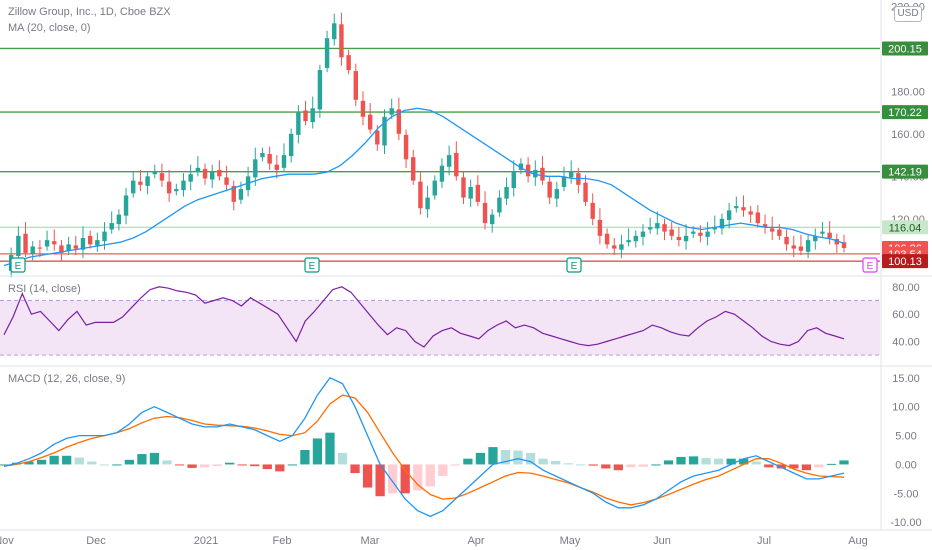 This screenshot has height=550, width=932. Describe the element at coordinates (905, 494) in the screenshot. I see `macd-tick-label: -5.00` at that location.